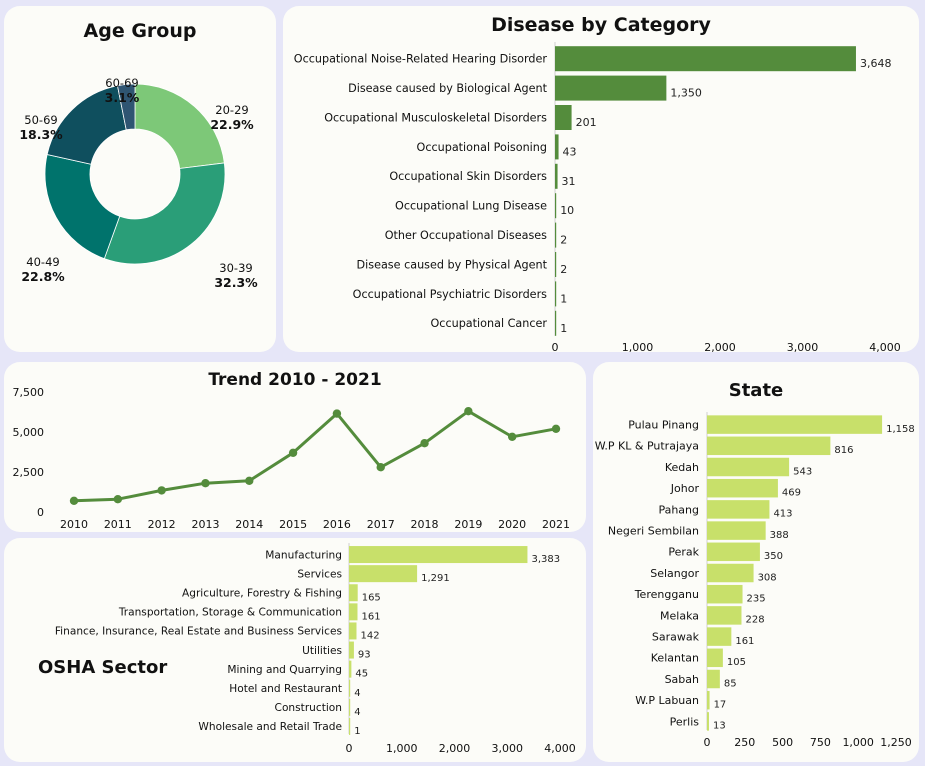 This screenshot has height=766, width=925. I want to click on x-tick-label: 2018, so click(425, 524).